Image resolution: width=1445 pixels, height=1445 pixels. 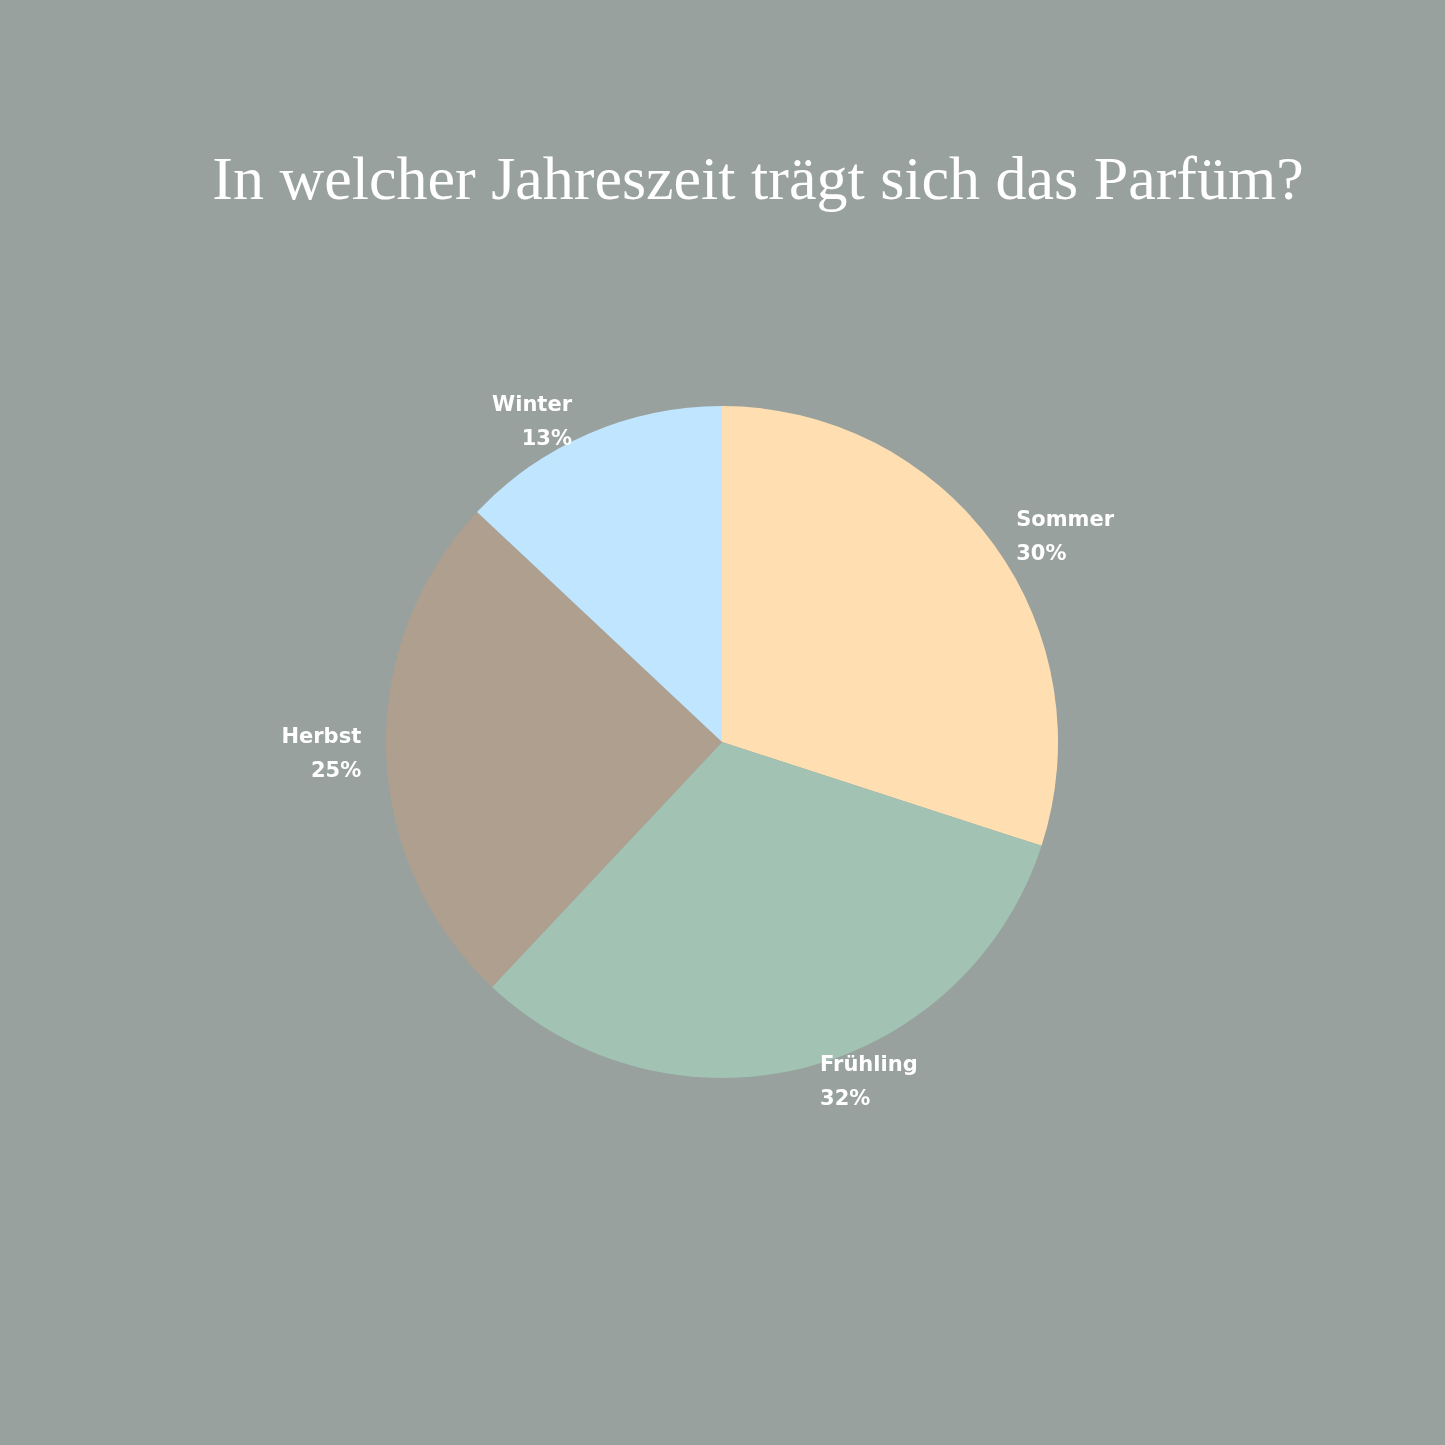 I want to click on data-label: 25%, so click(x=336, y=769).